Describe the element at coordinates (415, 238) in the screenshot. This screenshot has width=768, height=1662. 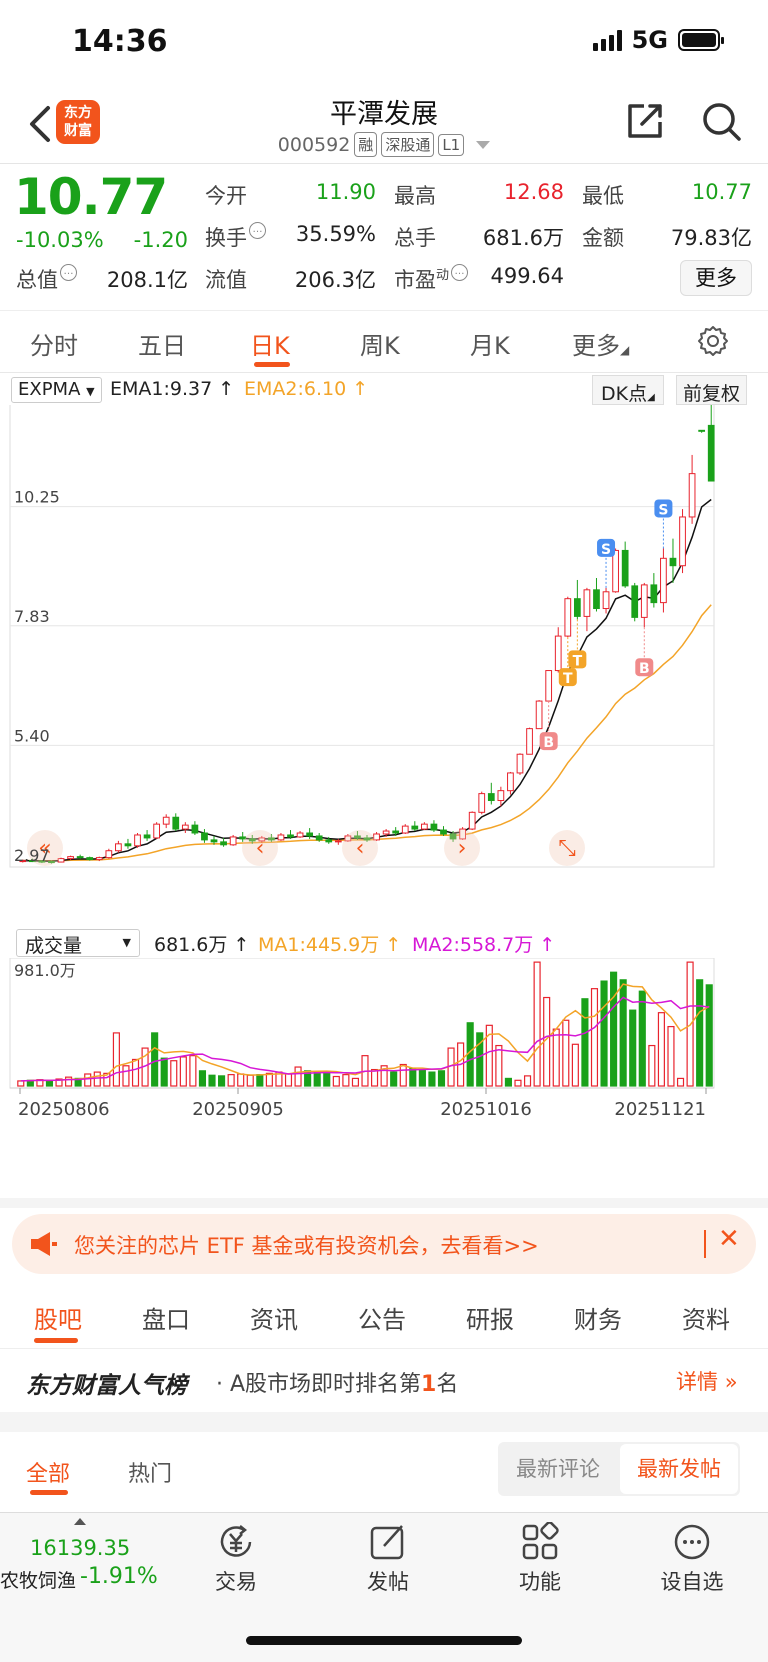
I see `quote-label-volume: 总手` at that location.